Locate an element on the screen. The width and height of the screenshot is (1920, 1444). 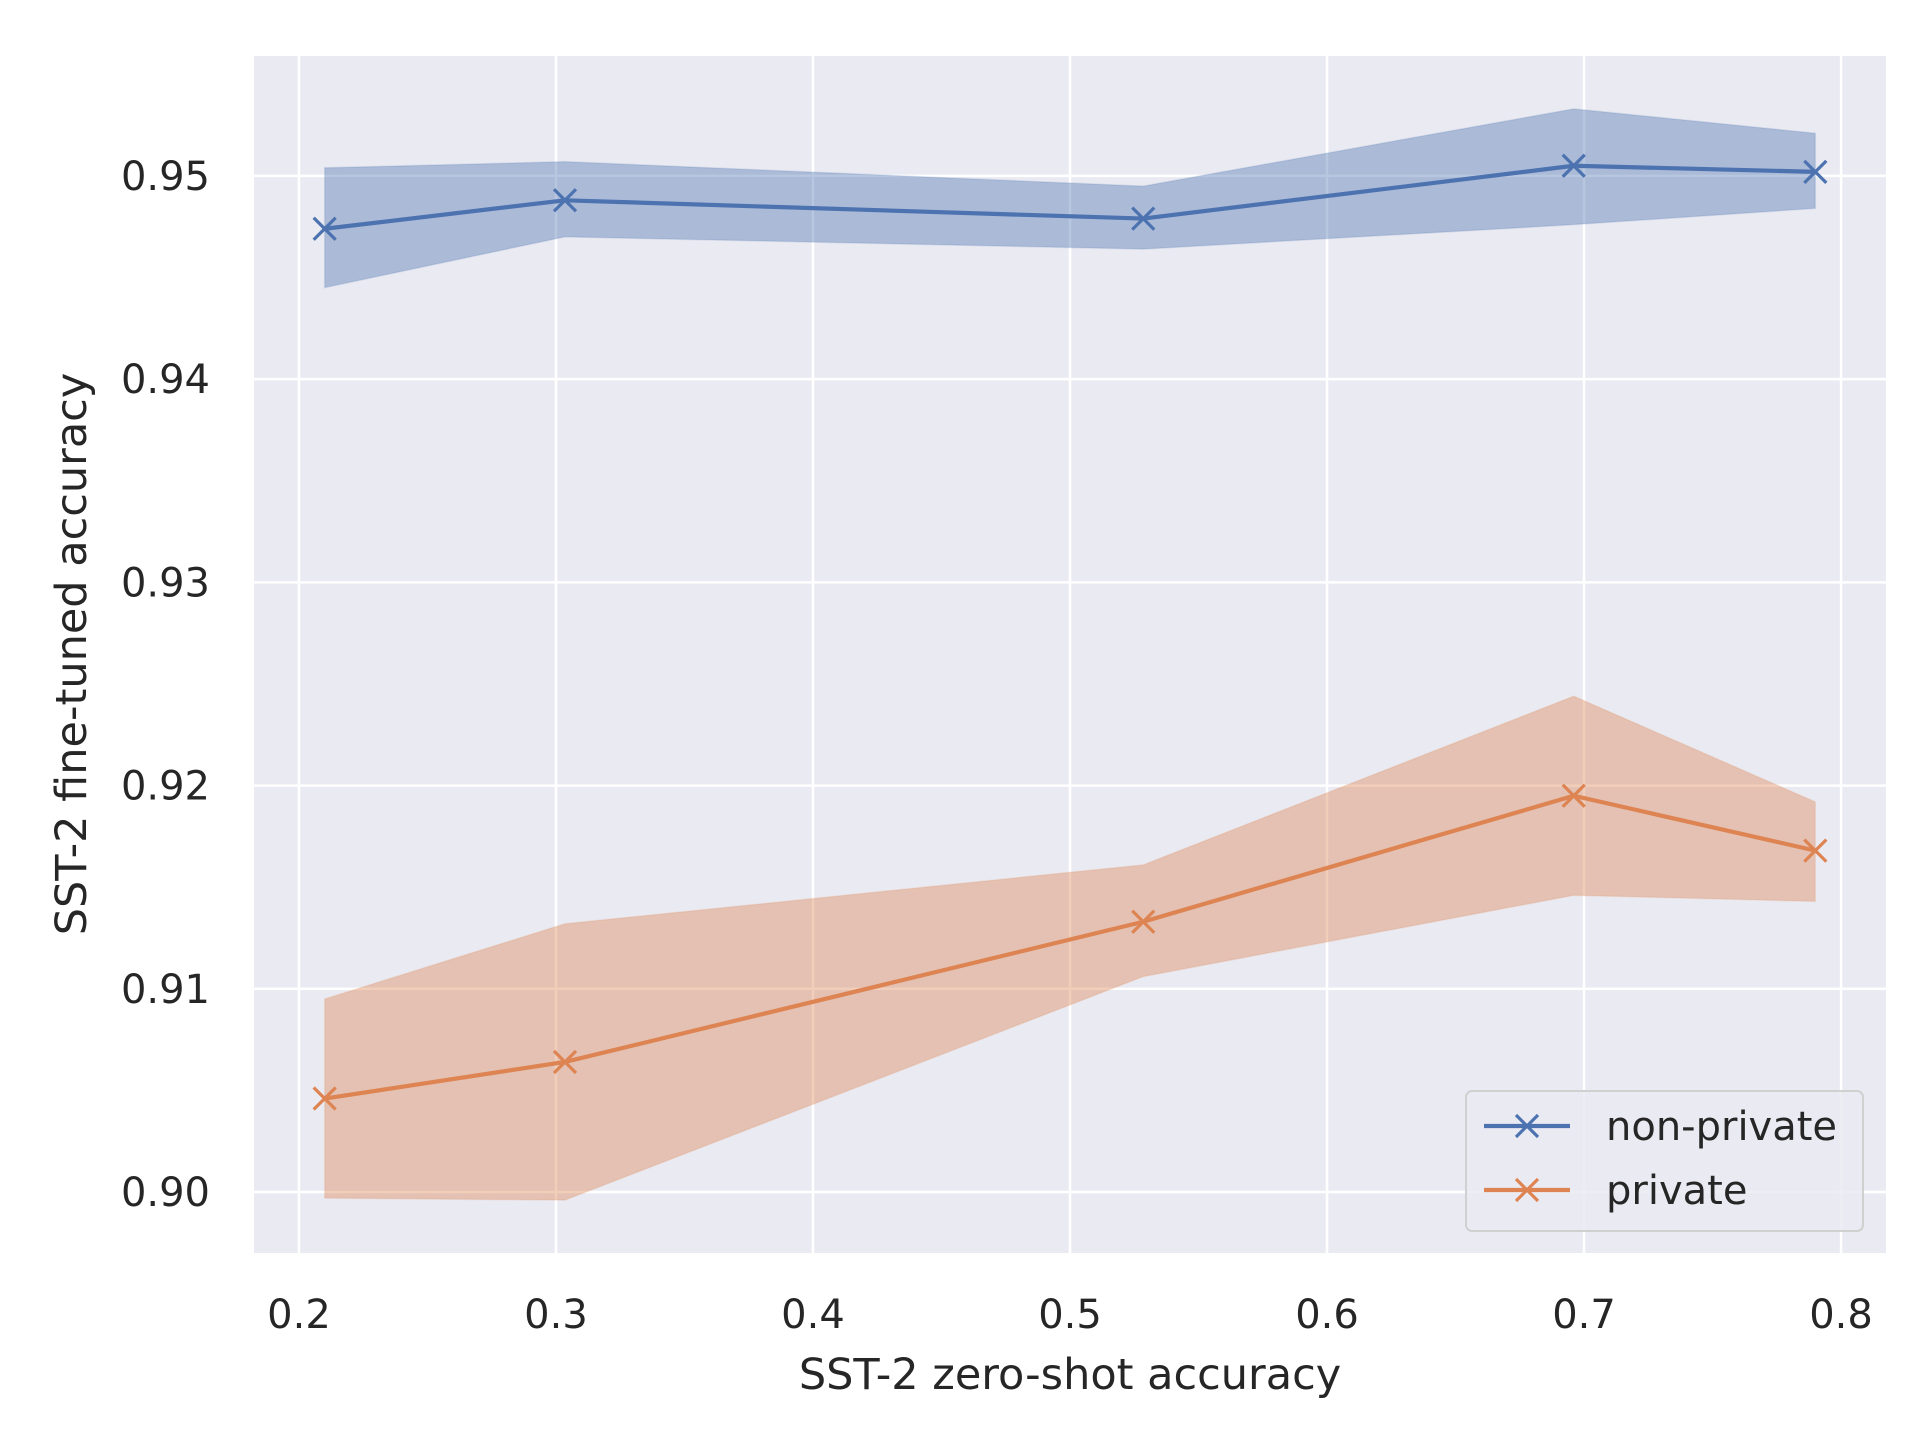
x-tick-label: 0.2 is located at coordinates (299, 1315).